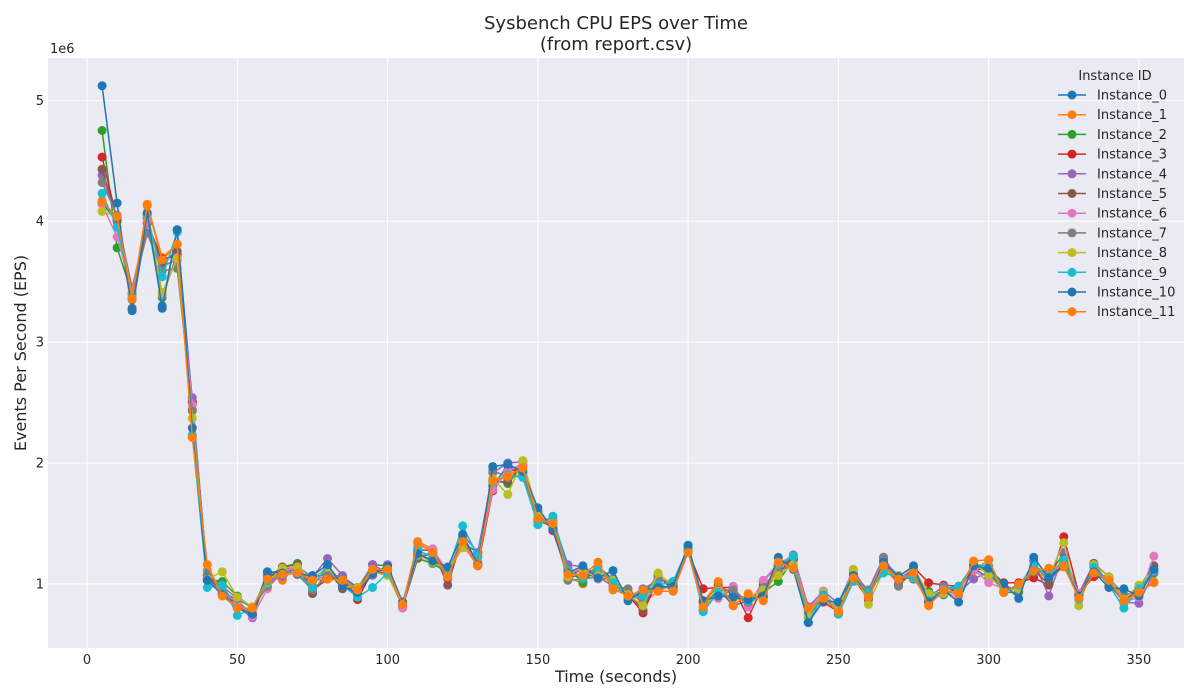 Image resolution: width=1200 pixels, height=700 pixels. What do you see at coordinates (1116, 312) in the screenshot?
I see `legend-item: Instance_11` at bounding box center [1116, 312].